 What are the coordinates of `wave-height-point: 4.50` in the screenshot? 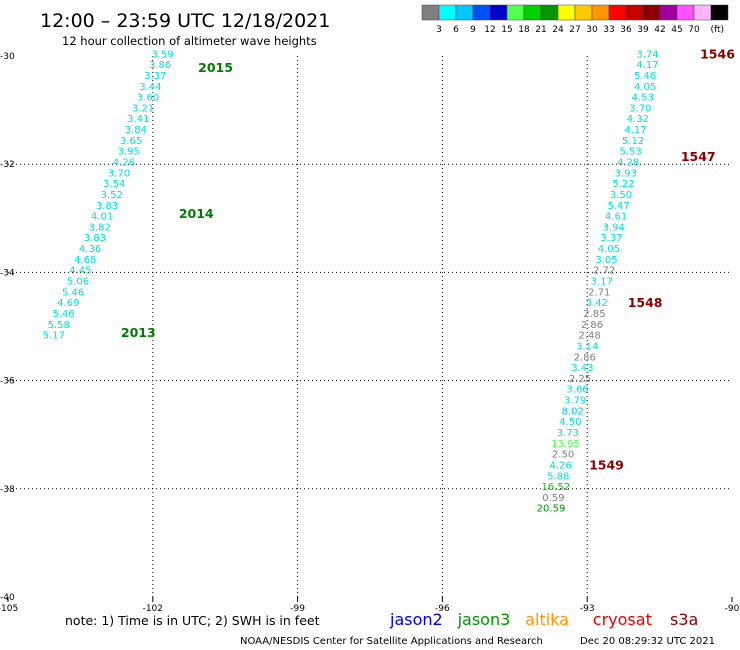 It's located at (570, 422).